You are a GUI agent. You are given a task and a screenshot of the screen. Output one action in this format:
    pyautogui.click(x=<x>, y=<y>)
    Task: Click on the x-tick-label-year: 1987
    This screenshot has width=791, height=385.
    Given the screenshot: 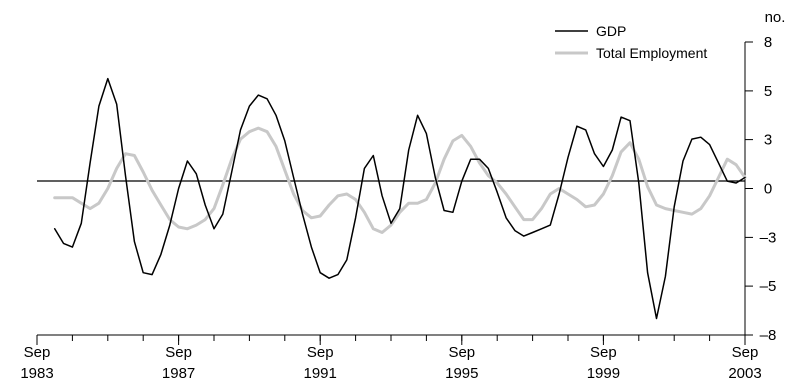 What is the action you would take?
    pyautogui.click(x=178, y=373)
    